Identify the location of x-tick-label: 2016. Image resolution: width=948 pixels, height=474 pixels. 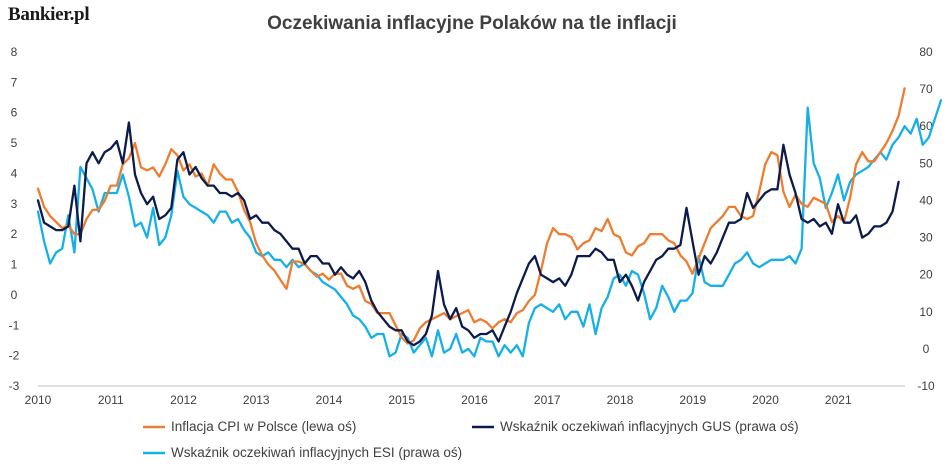
(474, 400).